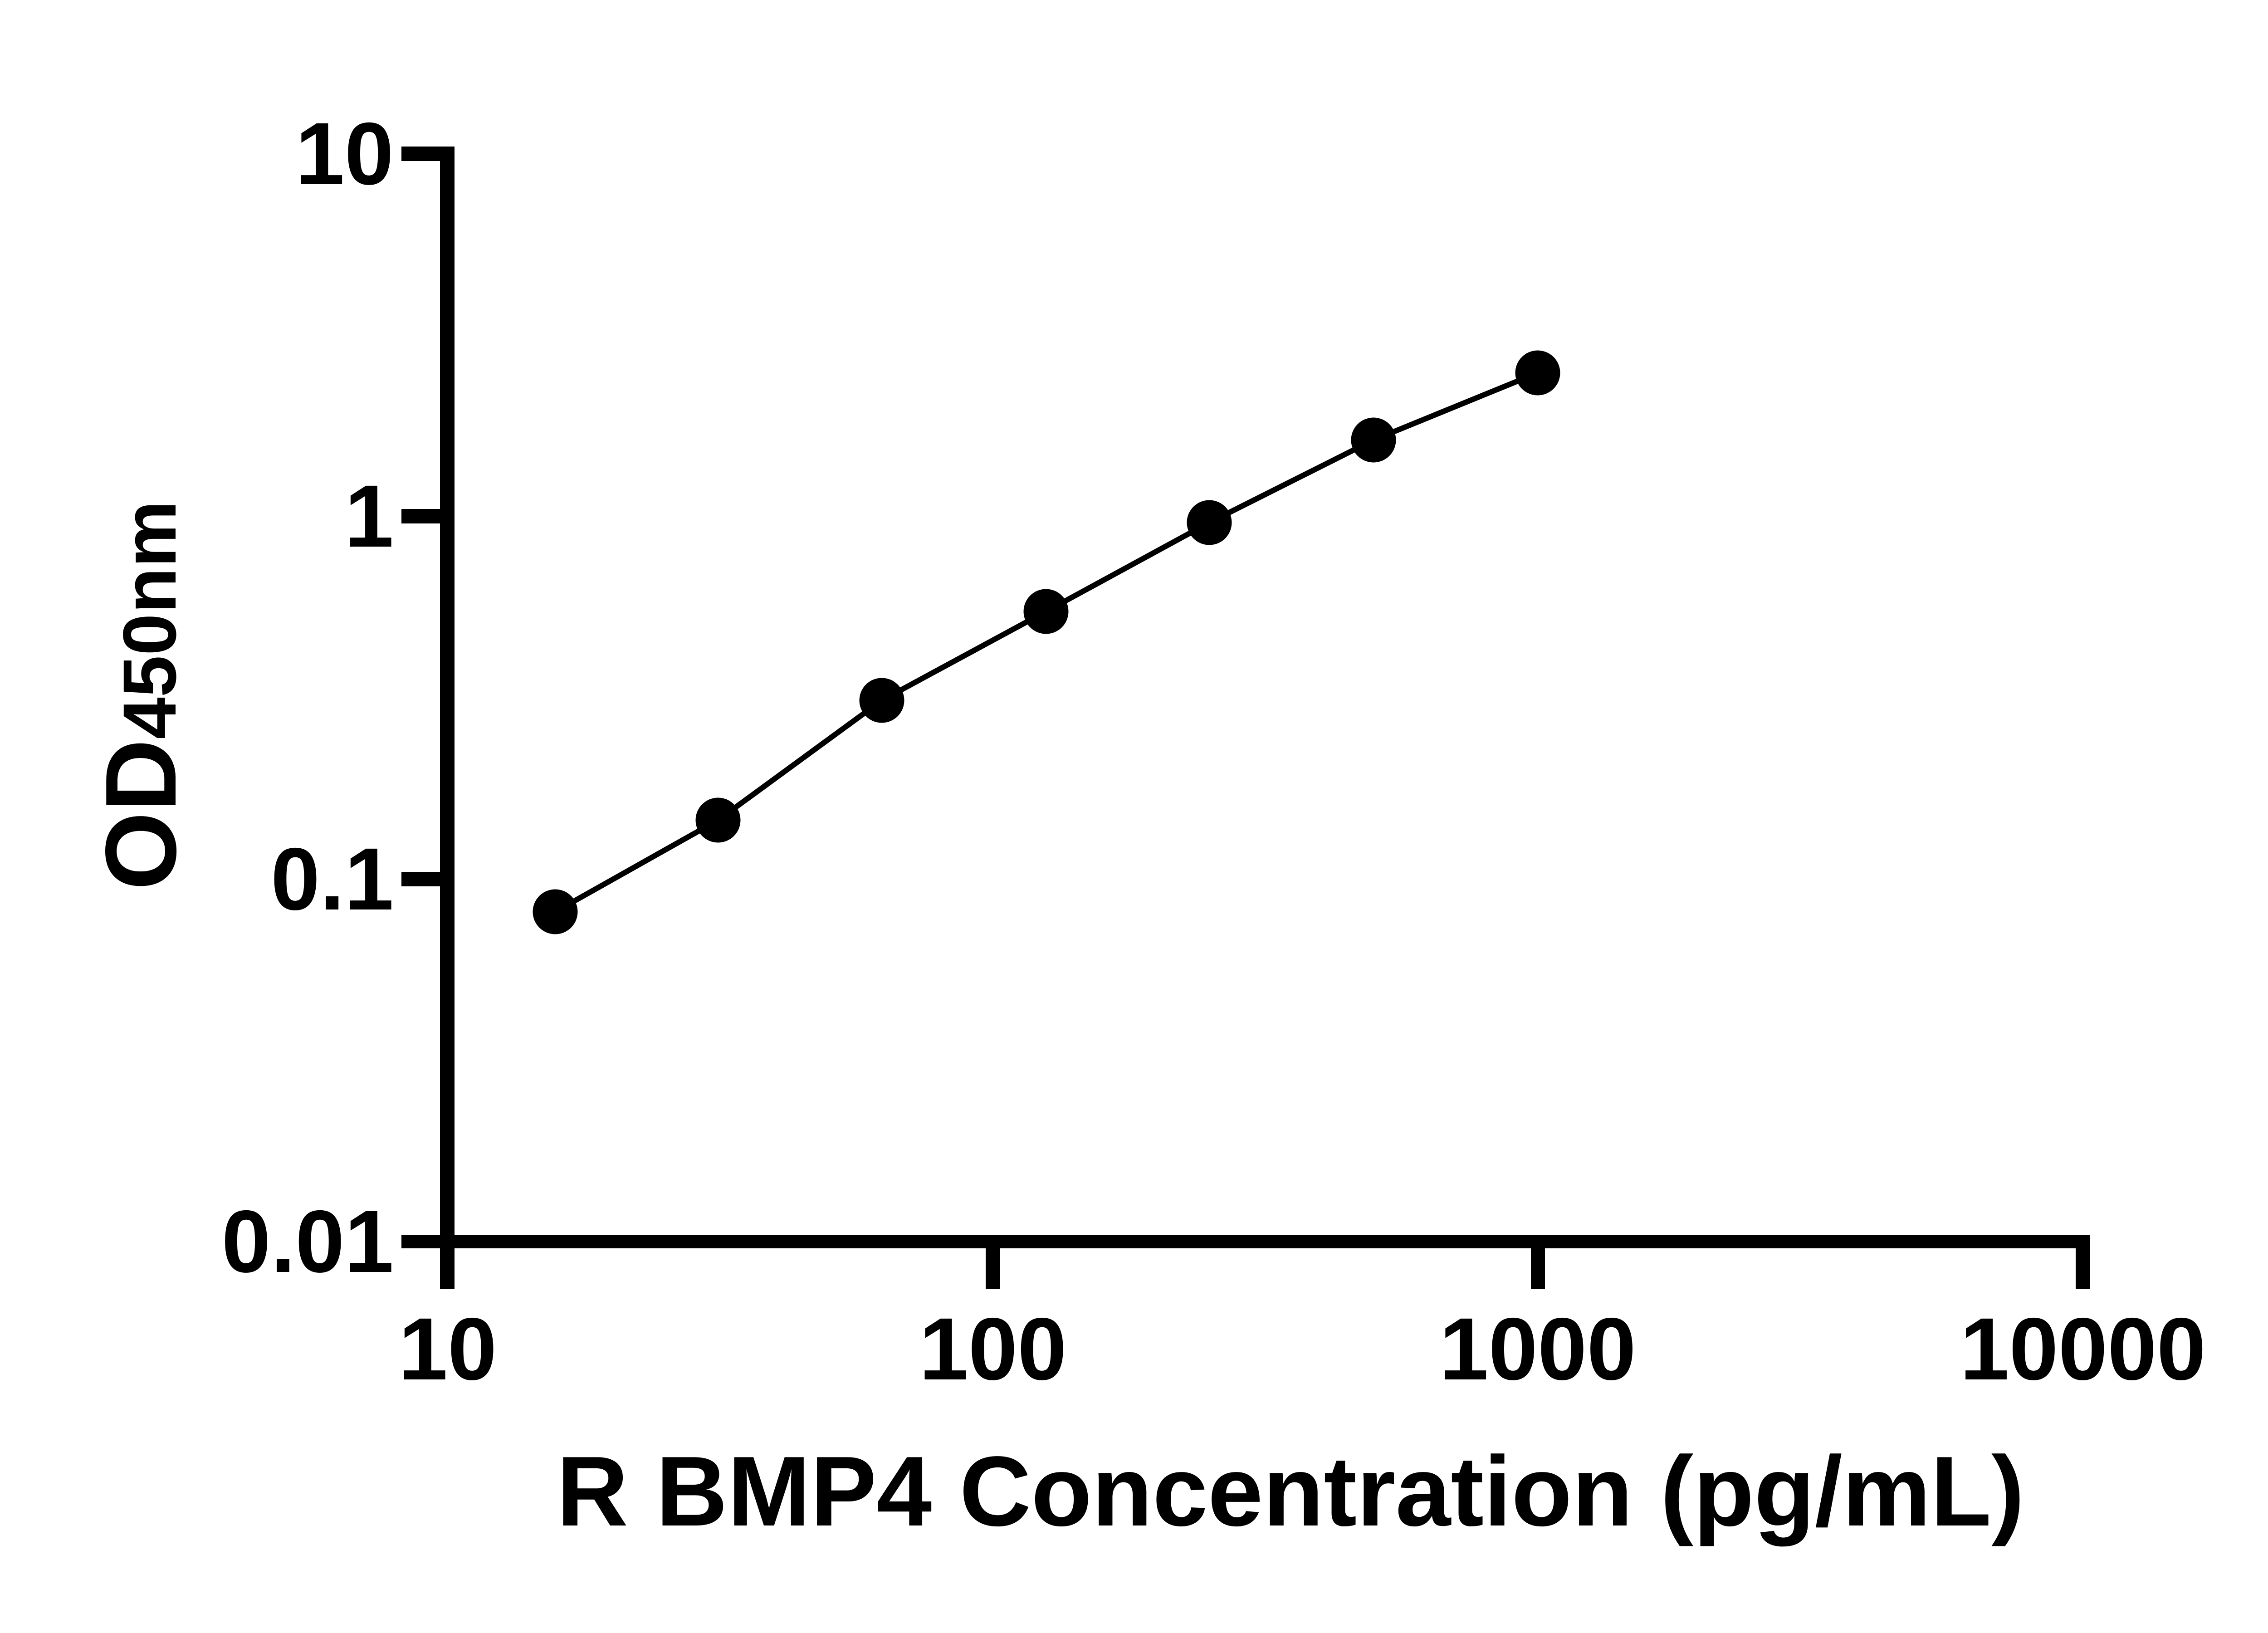 This screenshot has width=2268, height=1633. I want to click on svg-text: 1, so click(370, 516).